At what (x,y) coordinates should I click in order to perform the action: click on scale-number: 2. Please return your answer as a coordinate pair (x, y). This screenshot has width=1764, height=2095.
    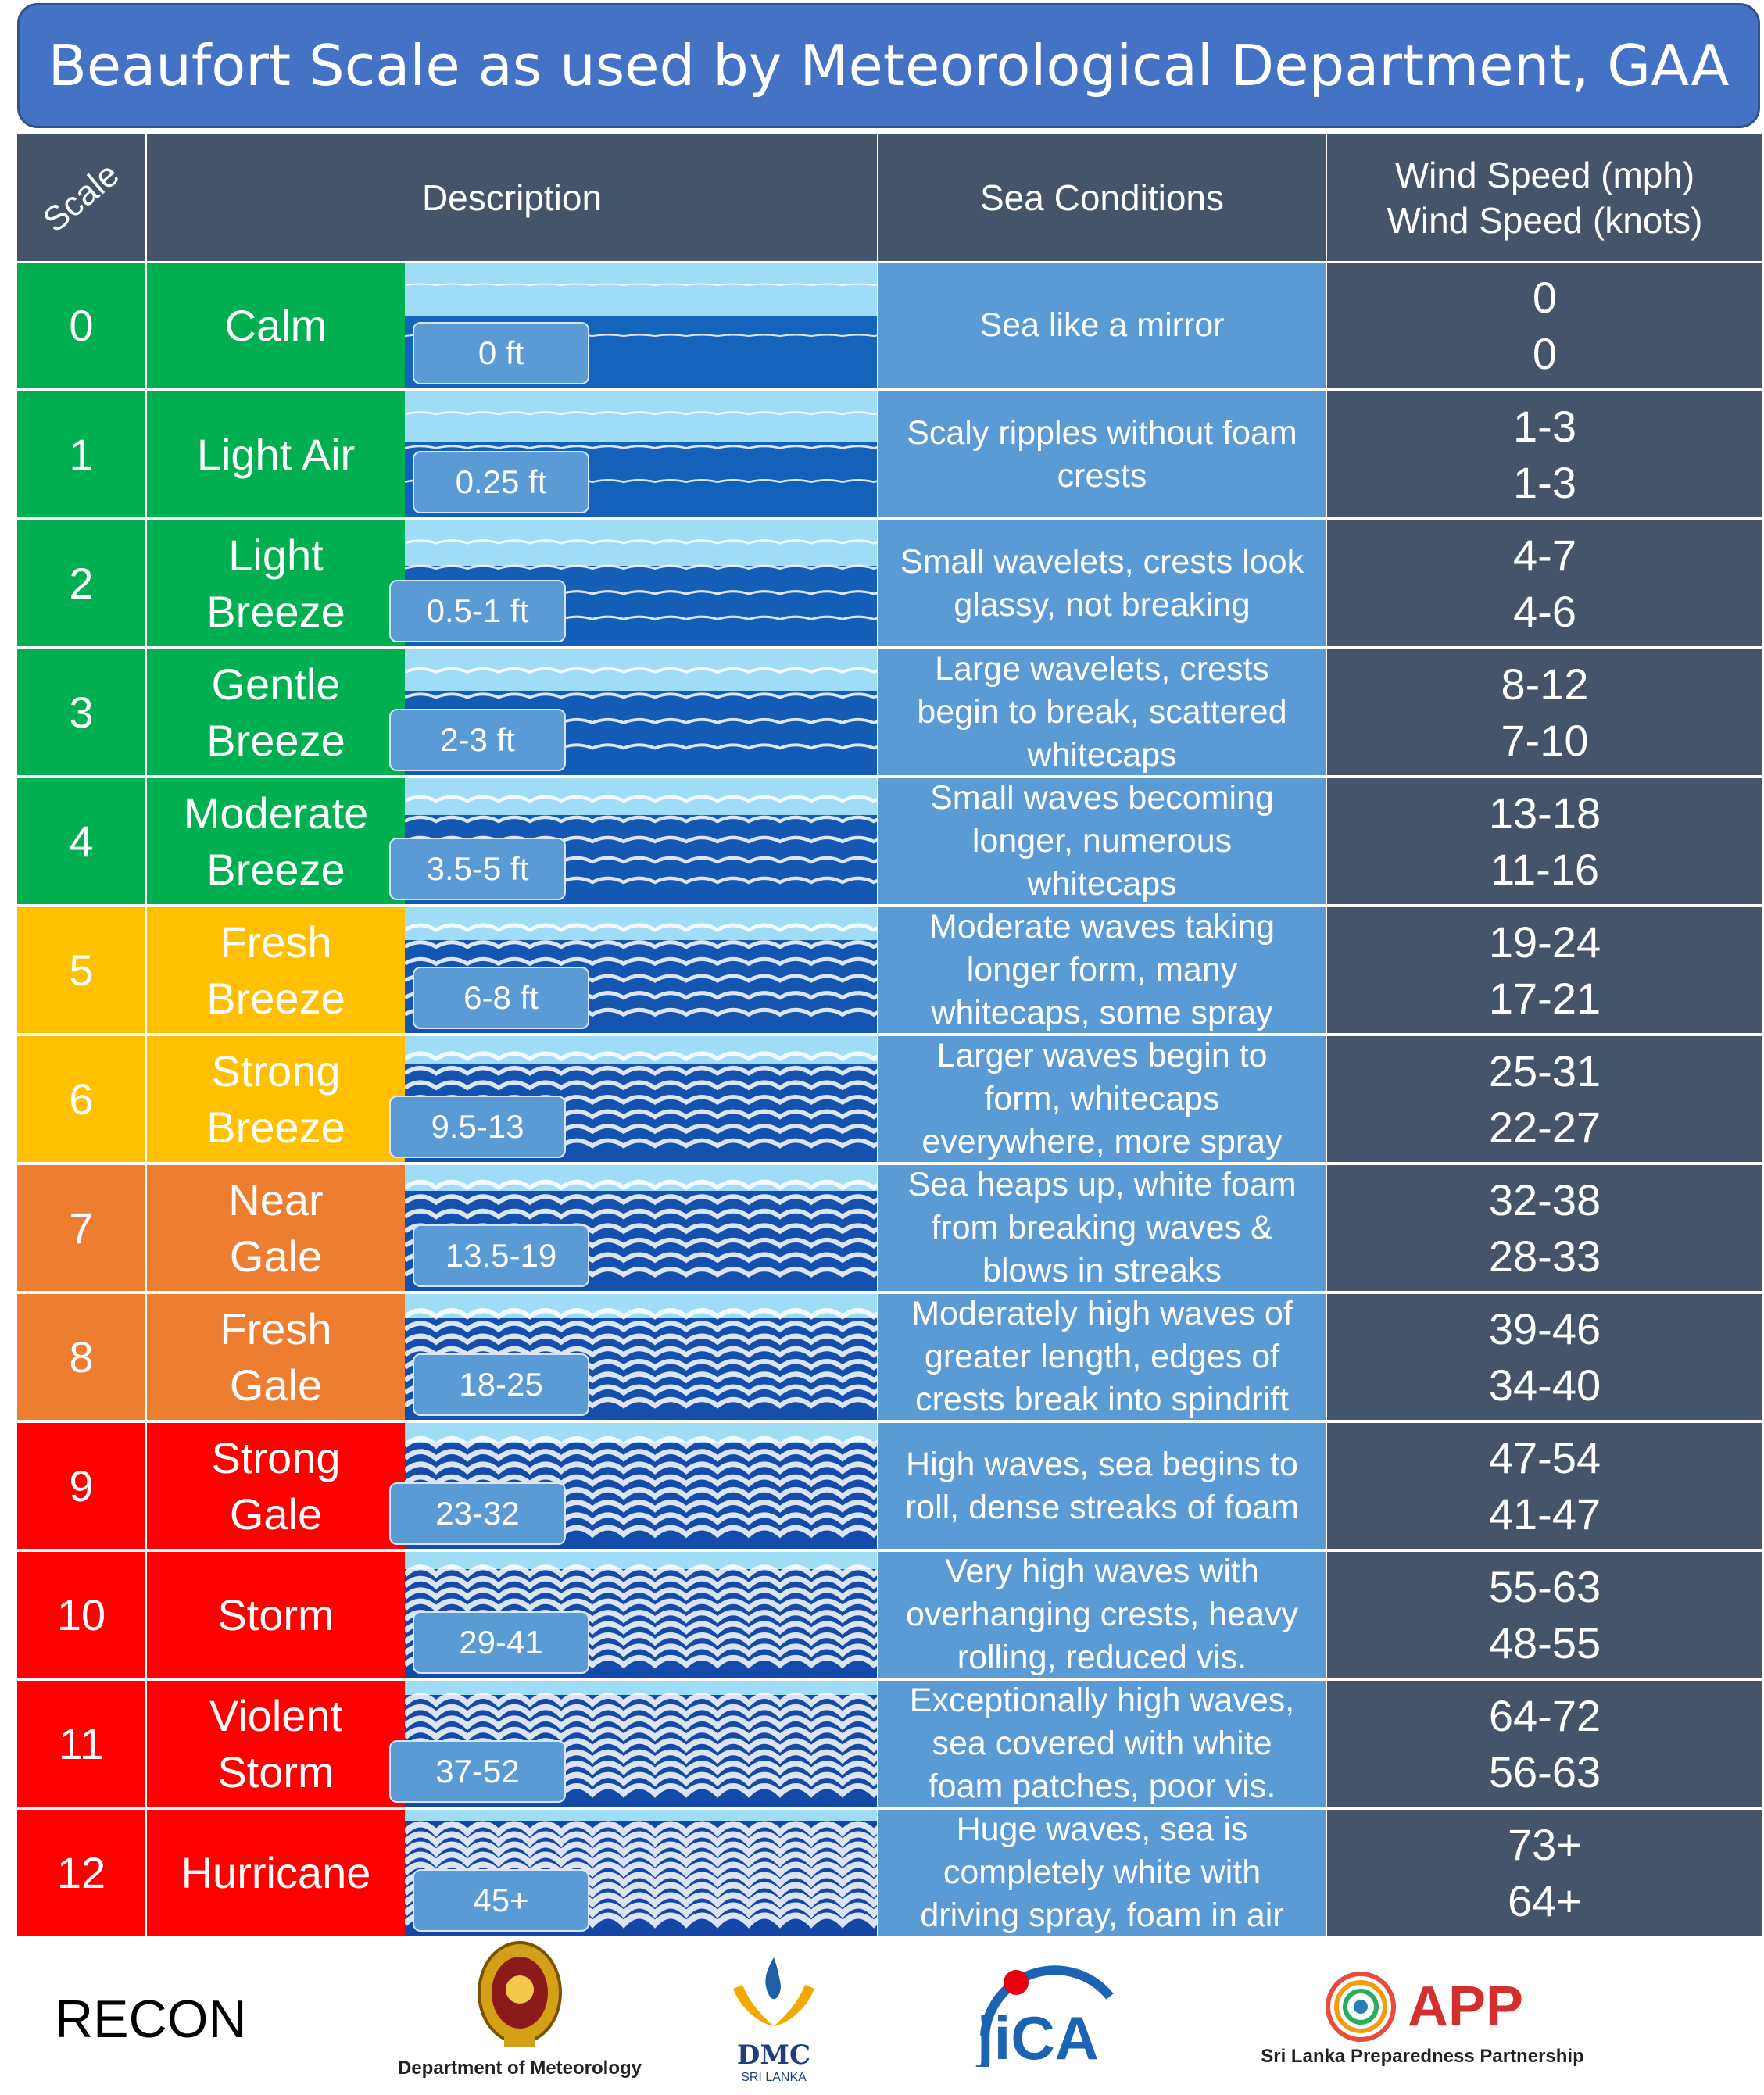
    Looking at the image, I should click on (81, 584).